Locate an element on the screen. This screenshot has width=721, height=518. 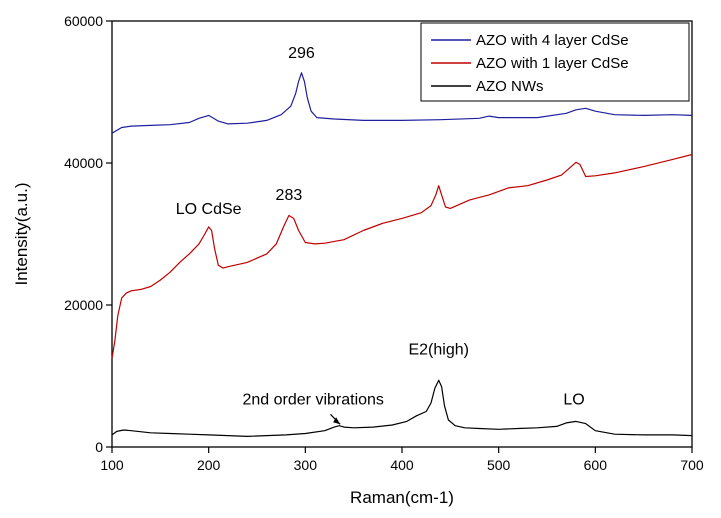
x-tick-label: 600 is located at coordinates (596, 465).